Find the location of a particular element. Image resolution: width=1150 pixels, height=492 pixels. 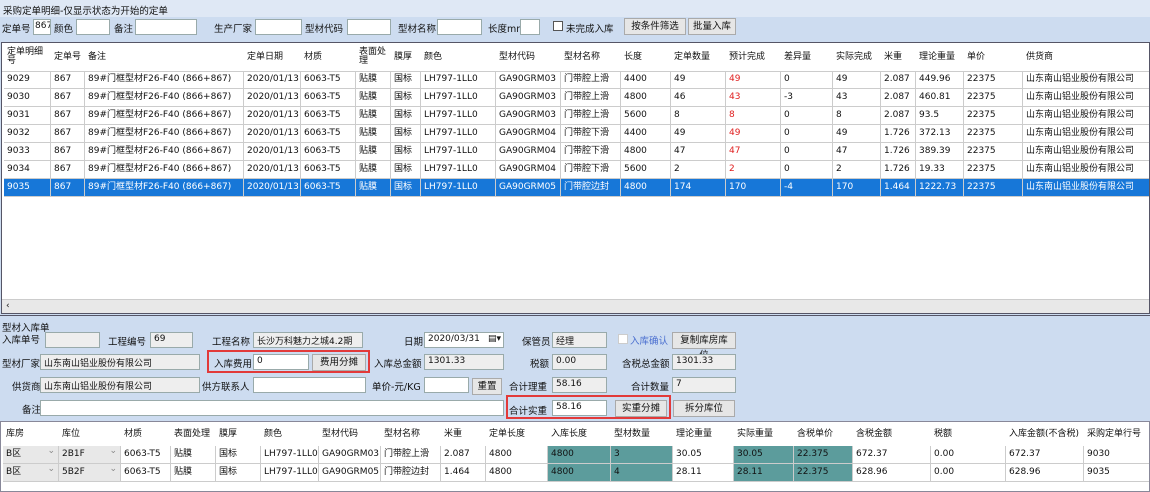

in-no-input is located at coordinates (72, 340).